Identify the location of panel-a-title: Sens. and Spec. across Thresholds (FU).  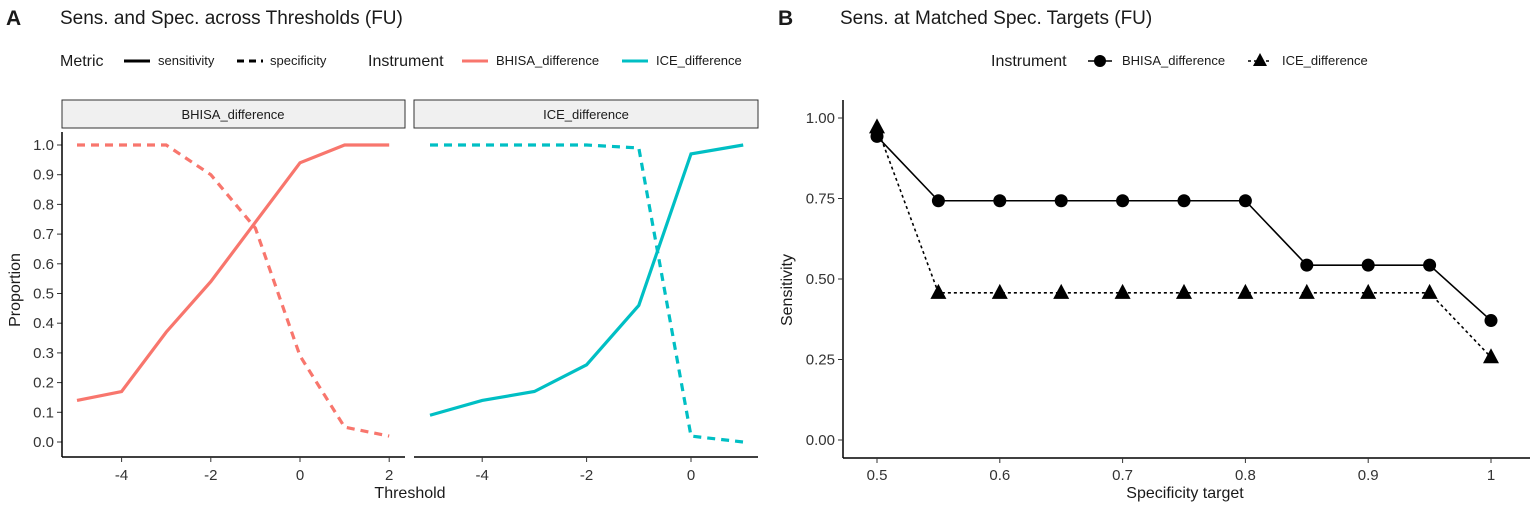
(231, 18).